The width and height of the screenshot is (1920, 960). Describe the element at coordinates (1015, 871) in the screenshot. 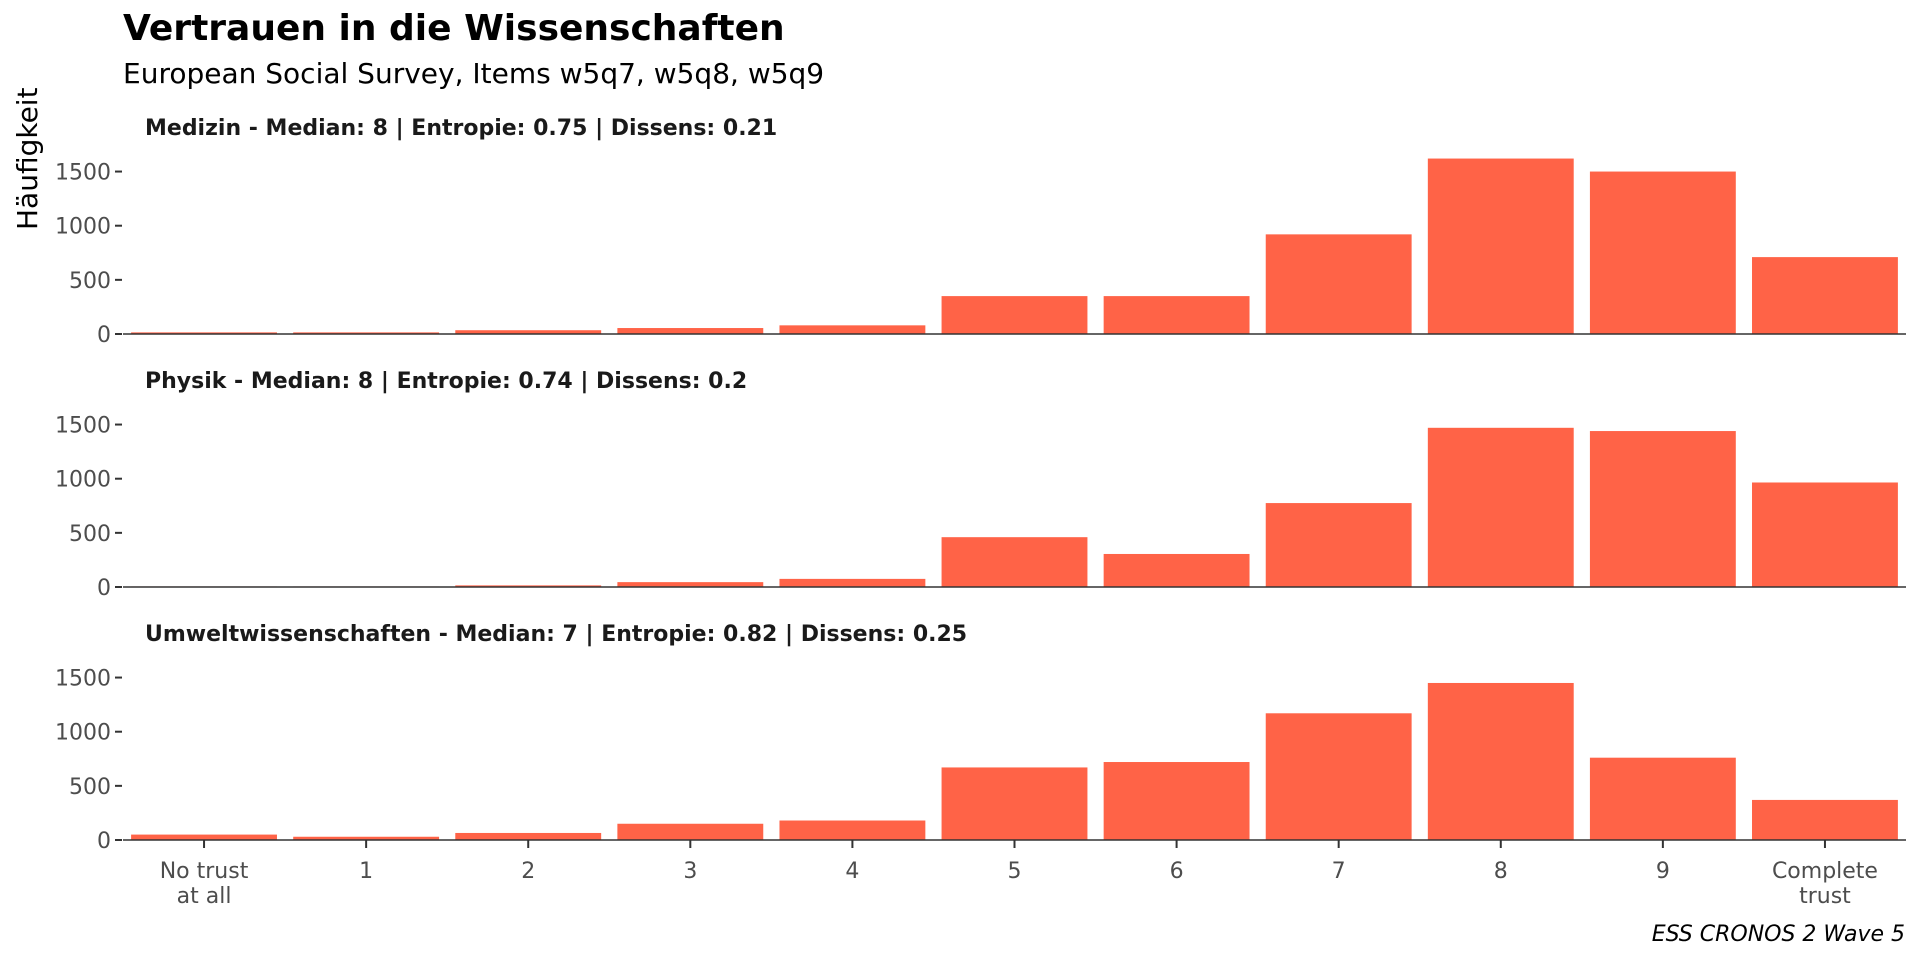

I see `x-tick-label: 5` at that location.